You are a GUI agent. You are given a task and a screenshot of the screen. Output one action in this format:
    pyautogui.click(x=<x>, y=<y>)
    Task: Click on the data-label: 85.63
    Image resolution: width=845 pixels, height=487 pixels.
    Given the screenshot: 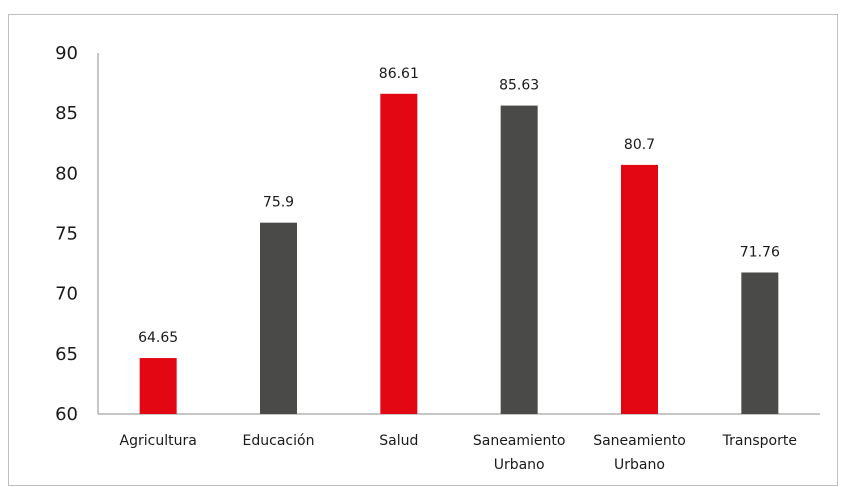 What is the action you would take?
    pyautogui.click(x=519, y=86)
    